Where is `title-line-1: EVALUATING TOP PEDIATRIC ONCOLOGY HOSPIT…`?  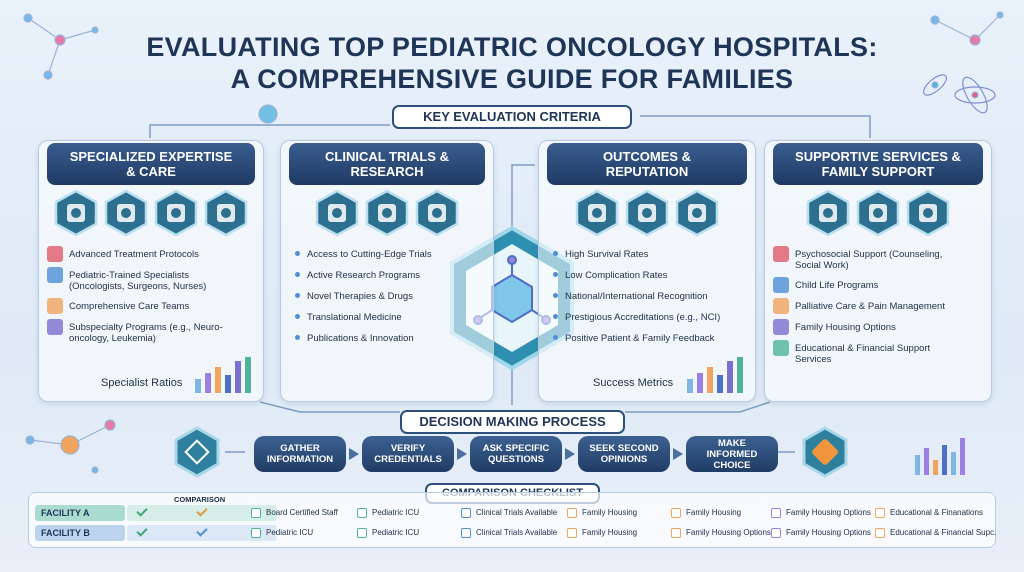 title-line-1: EVALUATING TOP PEDIATRIC ONCOLOGY HOSPIT… is located at coordinates (512, 47).